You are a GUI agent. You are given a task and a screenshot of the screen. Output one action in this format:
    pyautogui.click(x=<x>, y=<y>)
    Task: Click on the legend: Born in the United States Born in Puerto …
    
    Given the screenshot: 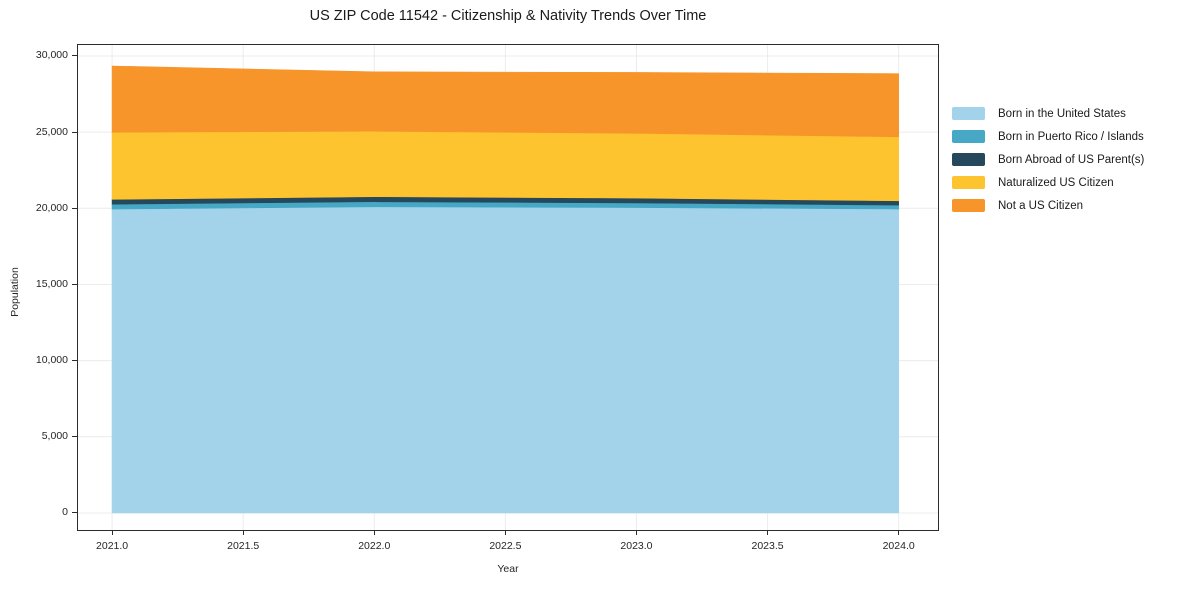 What is the action you would take?
    pyautogui.click(x=1048, y=159)
    